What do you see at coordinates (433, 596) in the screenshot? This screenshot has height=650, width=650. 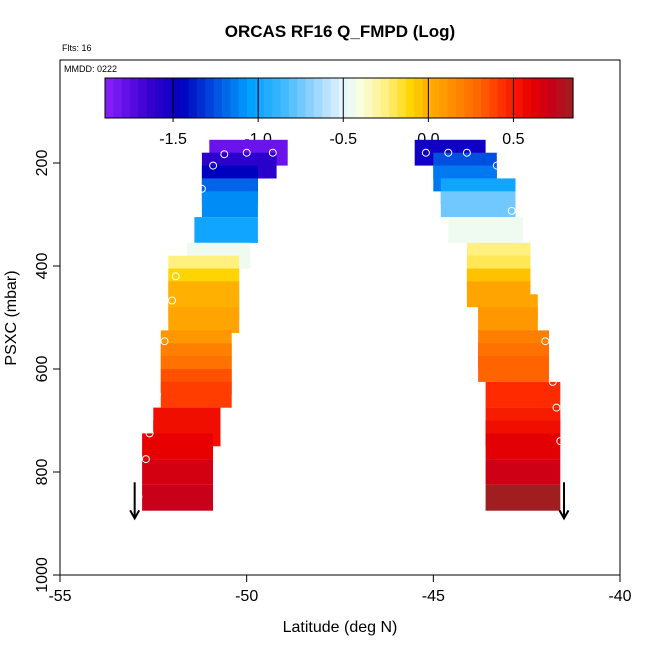 I see `x-tick-label: -45` at bounding box center [433, 596].